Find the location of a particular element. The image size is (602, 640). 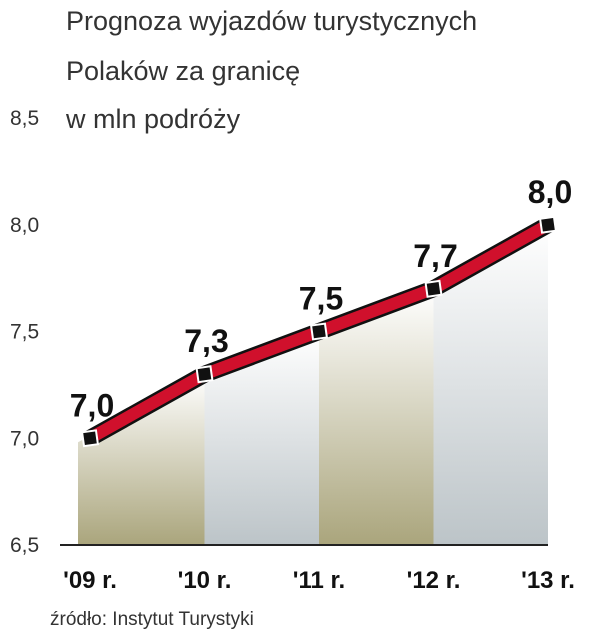

value-label: 7,7 is located at coordinates (435, 256).